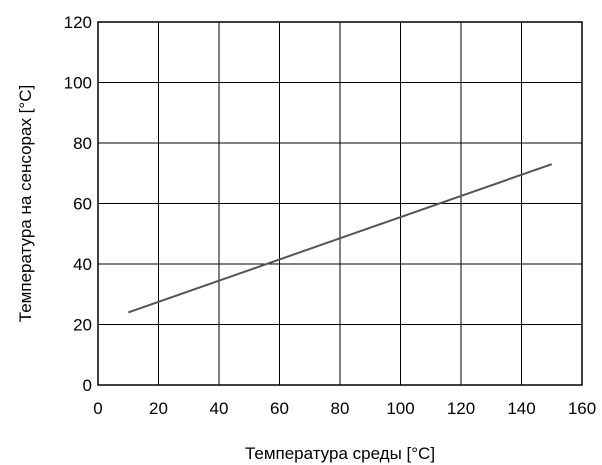 This screenshot has height=465, width=602. Describe the element at coordinates (521, 408) in the screenshot. I see `x-tick-label: 140` at that location.